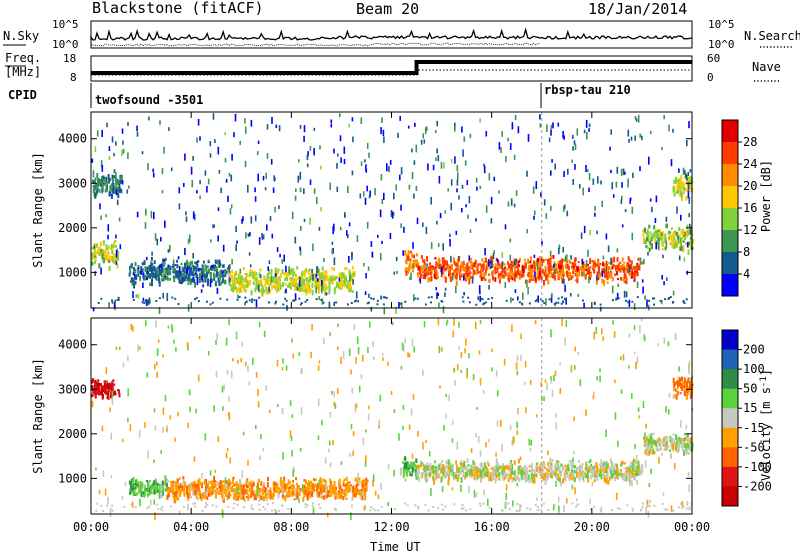 This screenshot has width=800, height=554. What do you see at coordinates (178, 8) in the screenshot?
I see `station-title: Blackstone (fitACF)` at bounding box center [178, 8].